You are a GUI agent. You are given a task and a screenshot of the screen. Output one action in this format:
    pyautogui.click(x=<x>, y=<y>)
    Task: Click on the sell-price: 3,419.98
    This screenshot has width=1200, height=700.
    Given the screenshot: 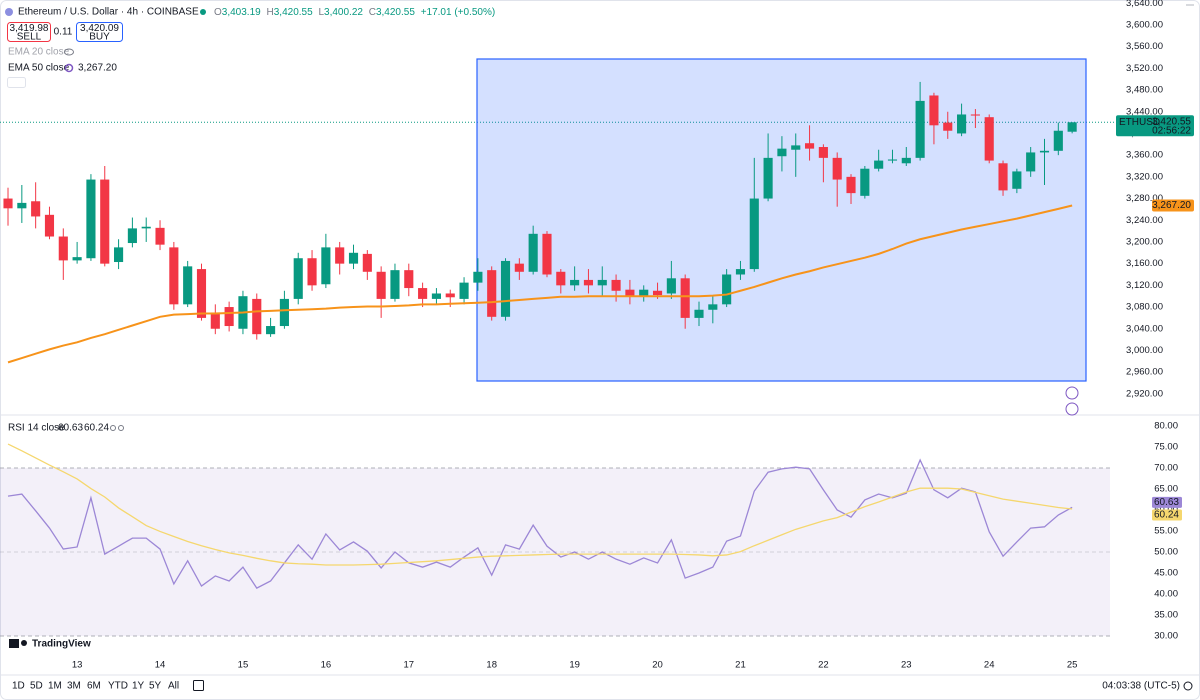 What is the action you would take?
    pyautogui.click(x=29, y=28)
    